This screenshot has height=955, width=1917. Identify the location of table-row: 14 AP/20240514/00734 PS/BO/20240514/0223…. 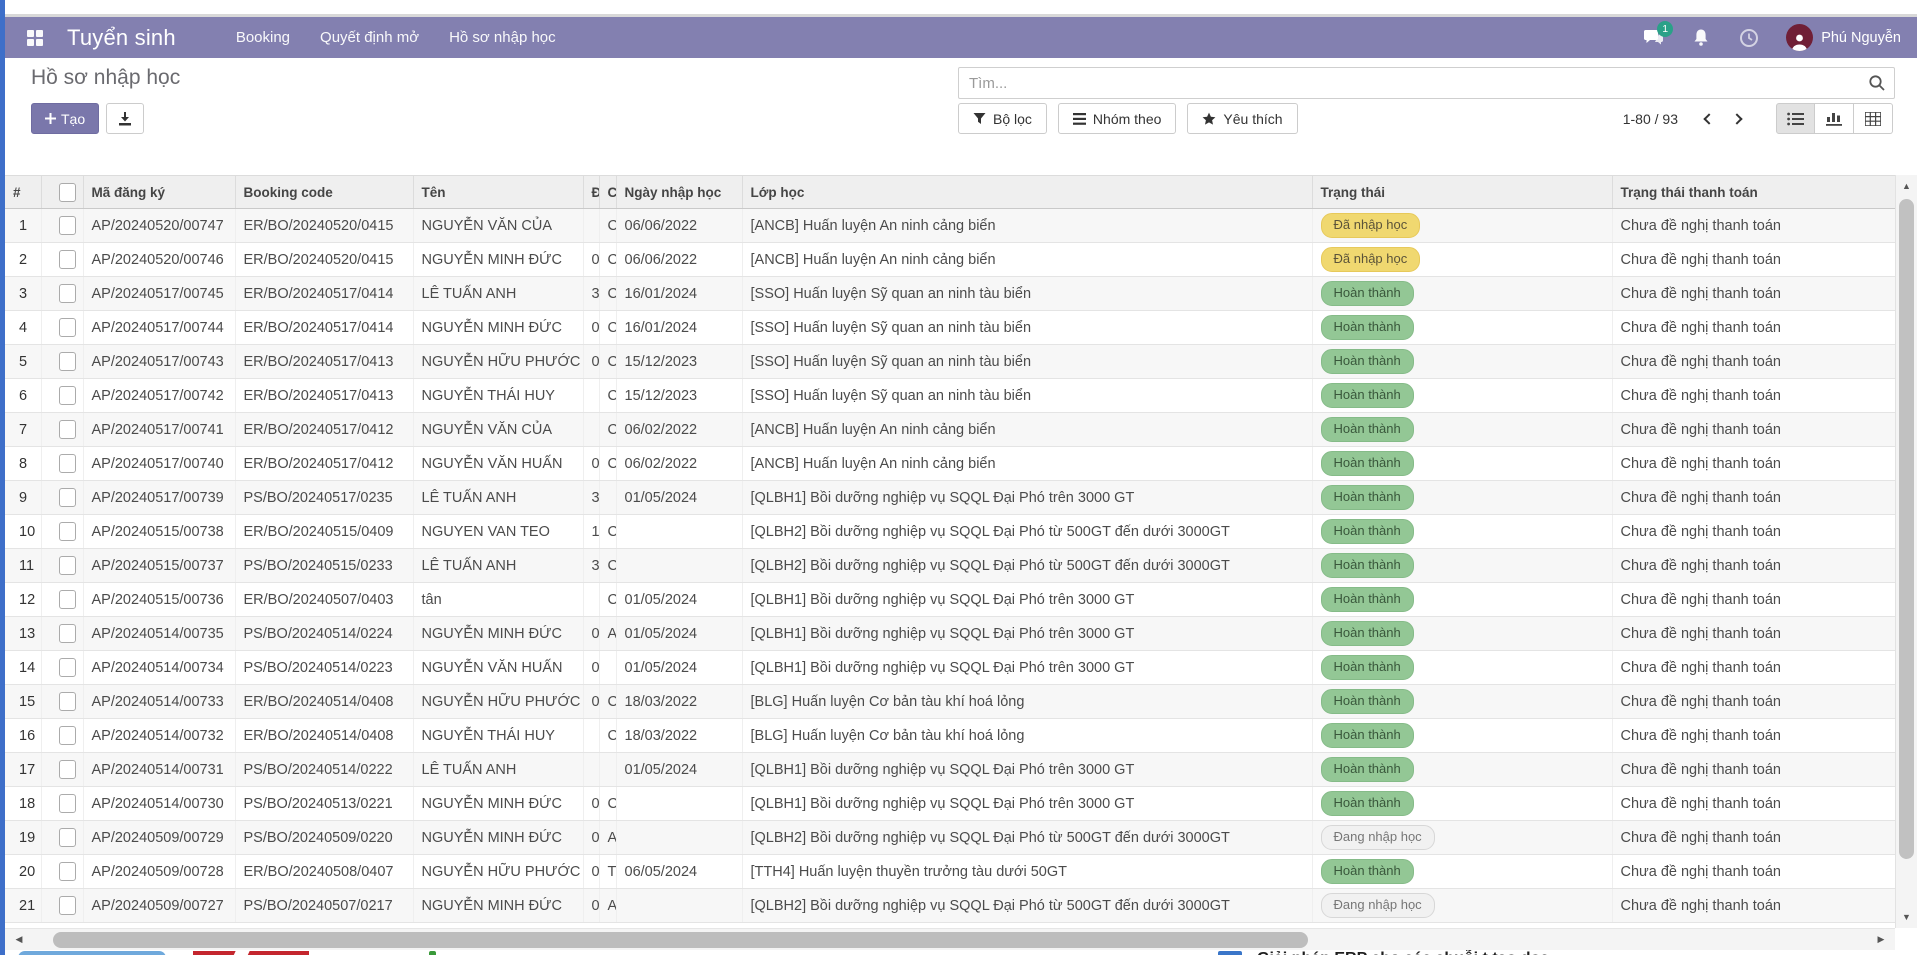
(950, 667).